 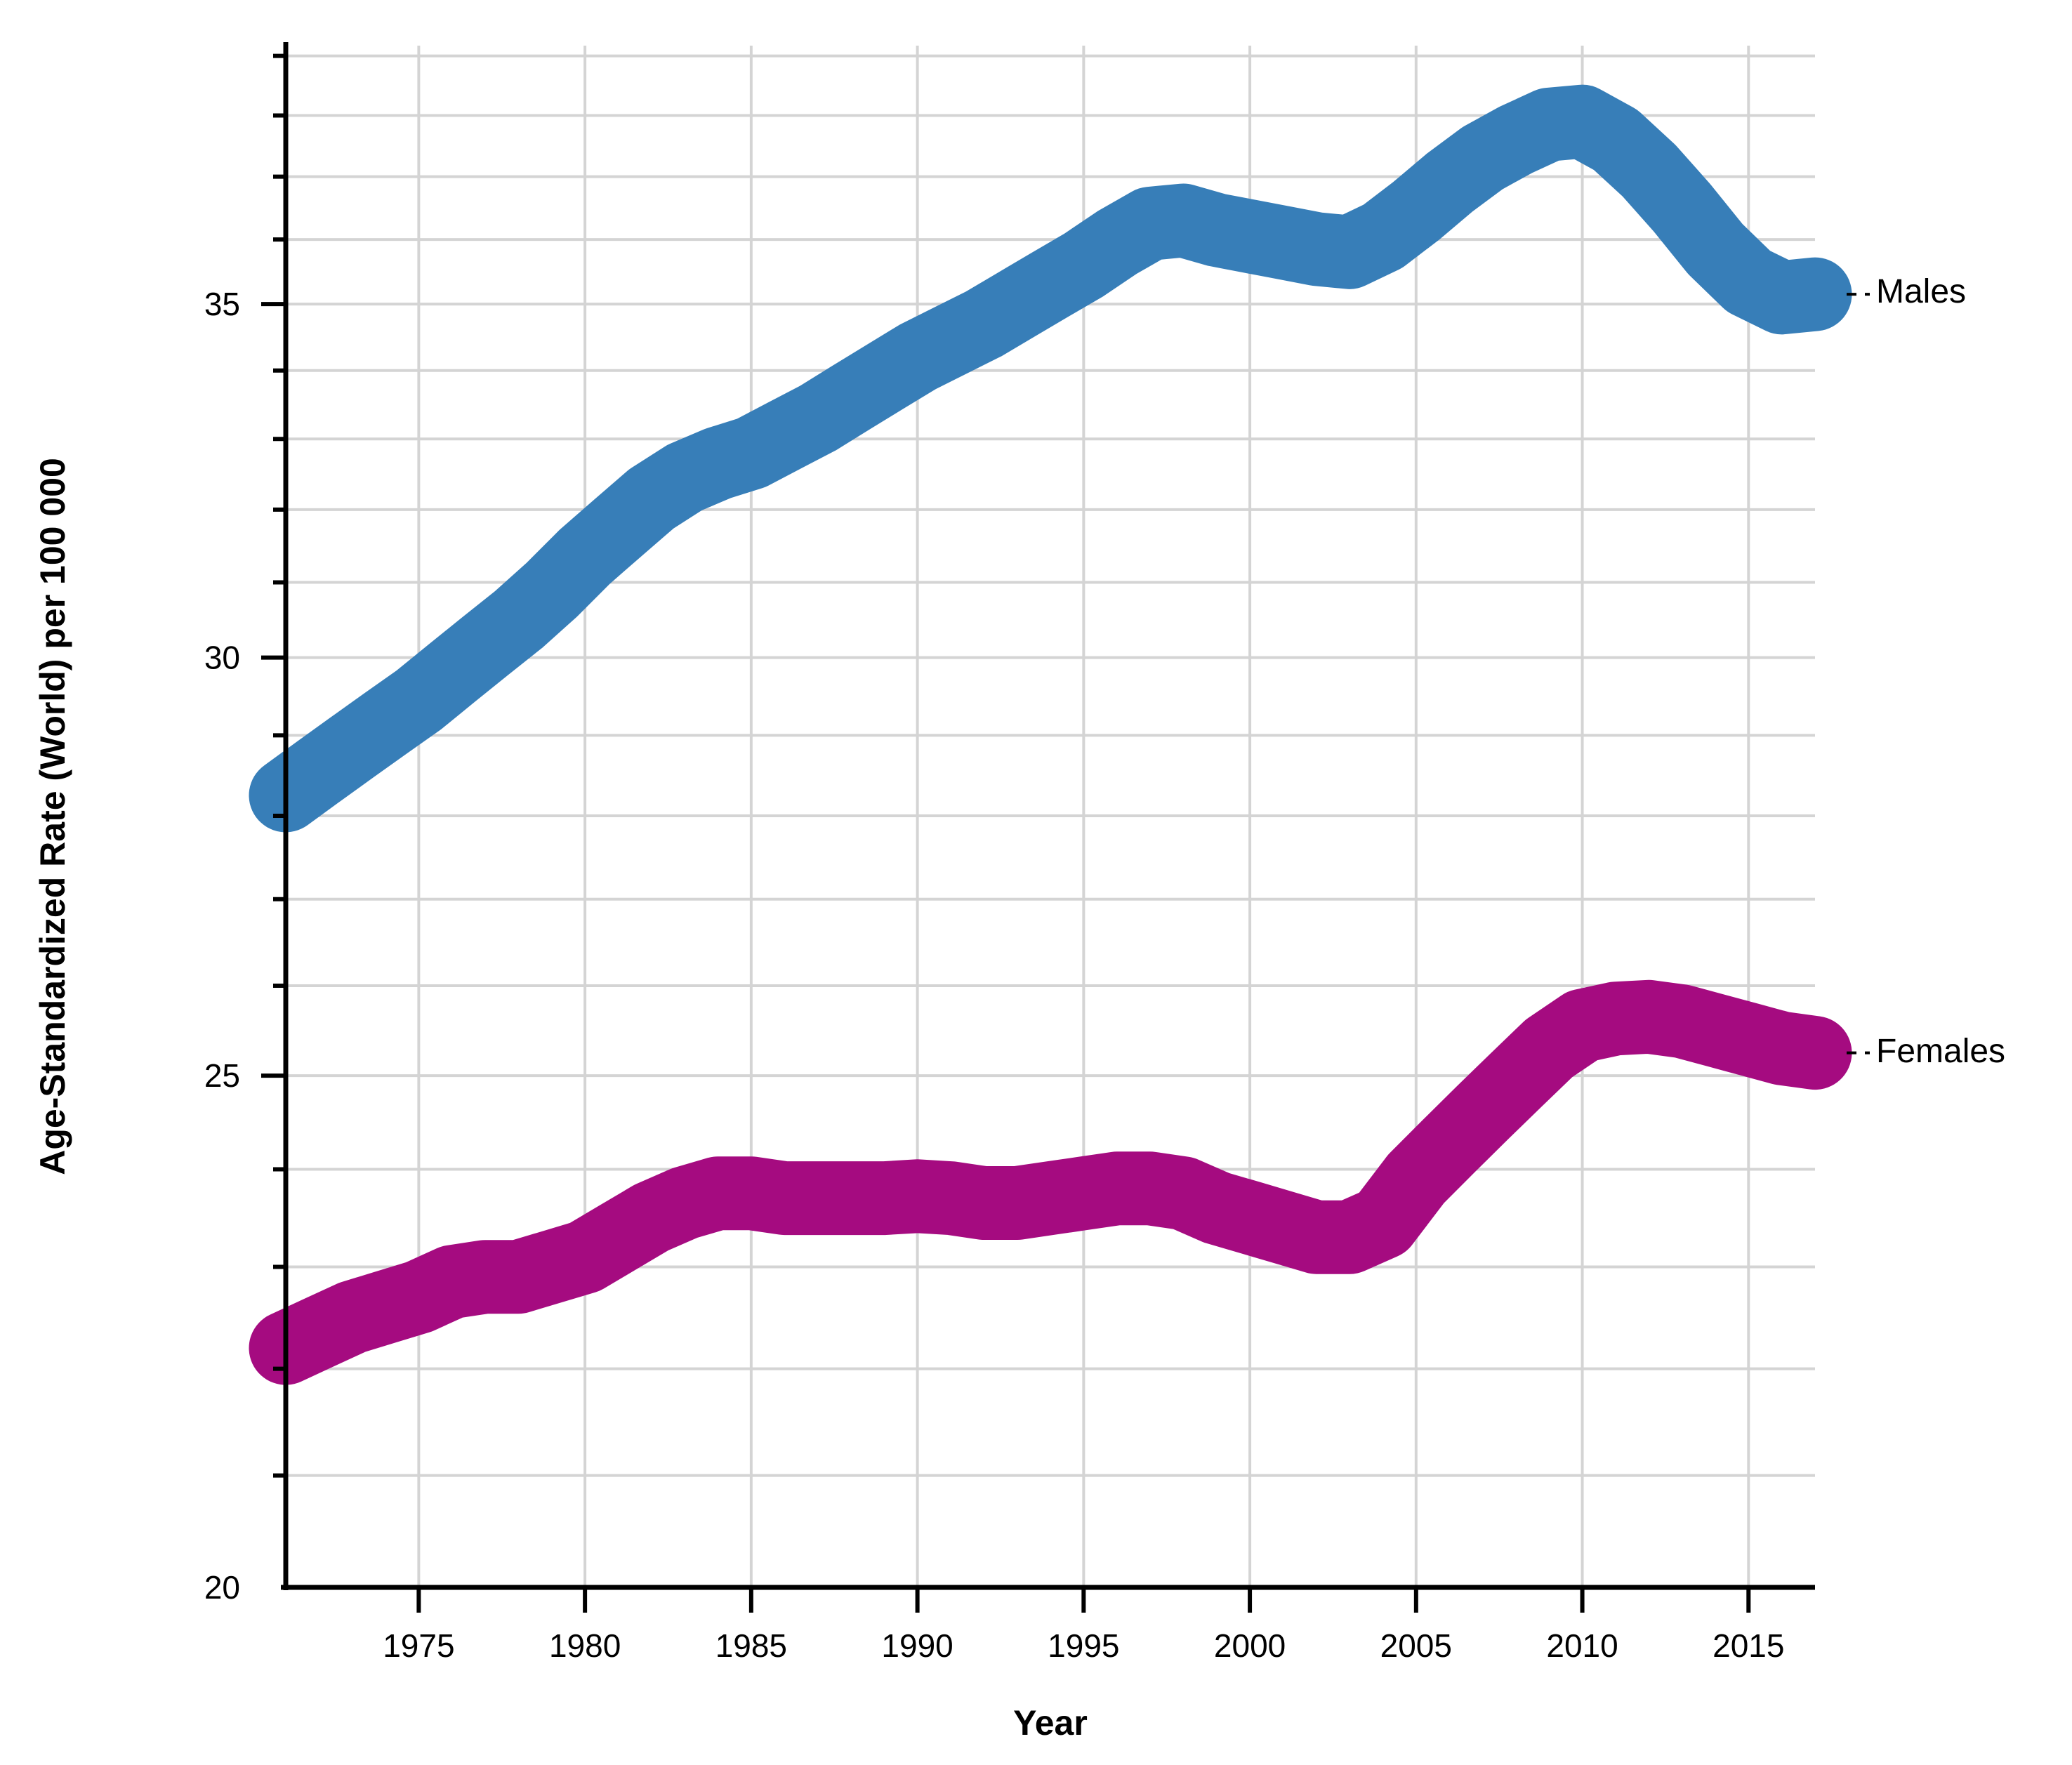 I want to click on x-tick-label: 1995, so click(x=1083, y=1645).